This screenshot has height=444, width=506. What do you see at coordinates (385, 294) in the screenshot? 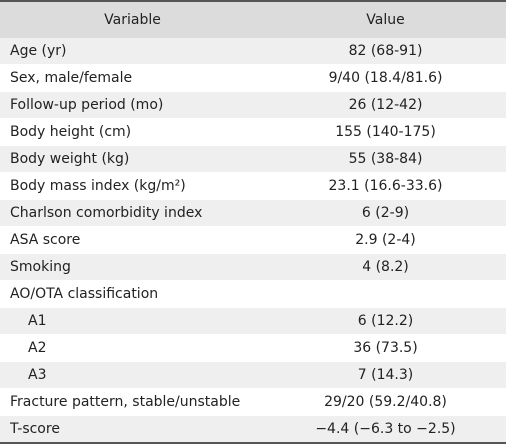
I see `value-cell` at bounding box center [385, 294].